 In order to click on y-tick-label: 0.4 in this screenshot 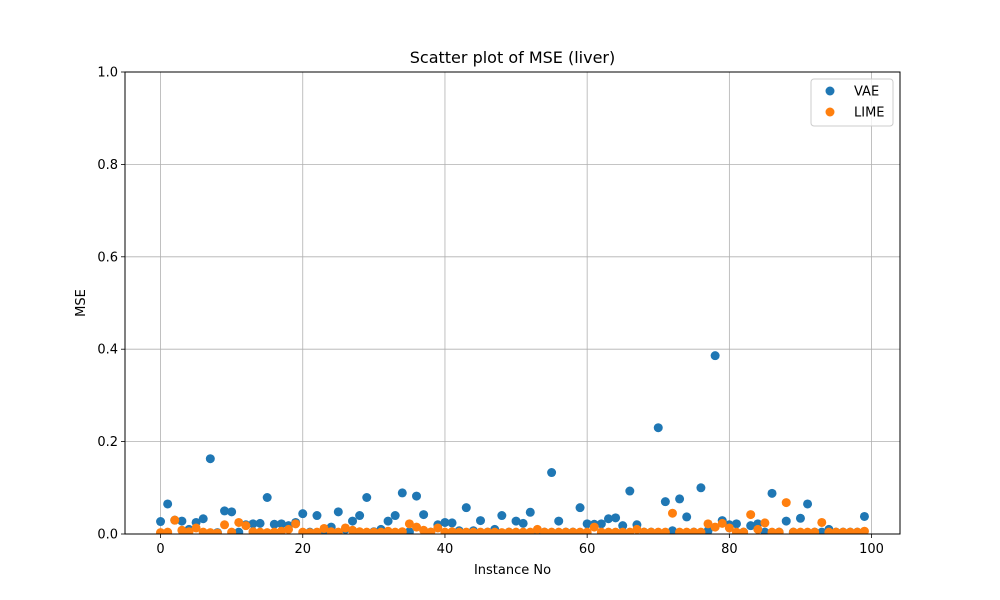, I will do `click(107, 350)`.